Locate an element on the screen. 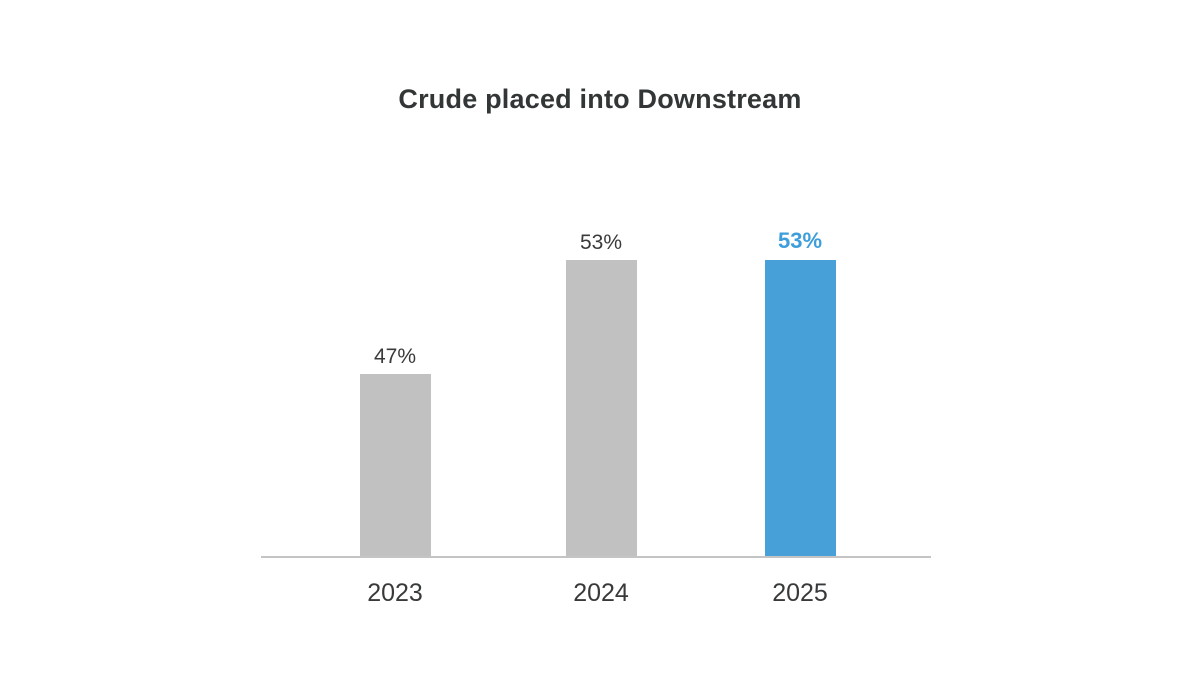  value-label-2024: 53% is located at coordinates (601, 242).